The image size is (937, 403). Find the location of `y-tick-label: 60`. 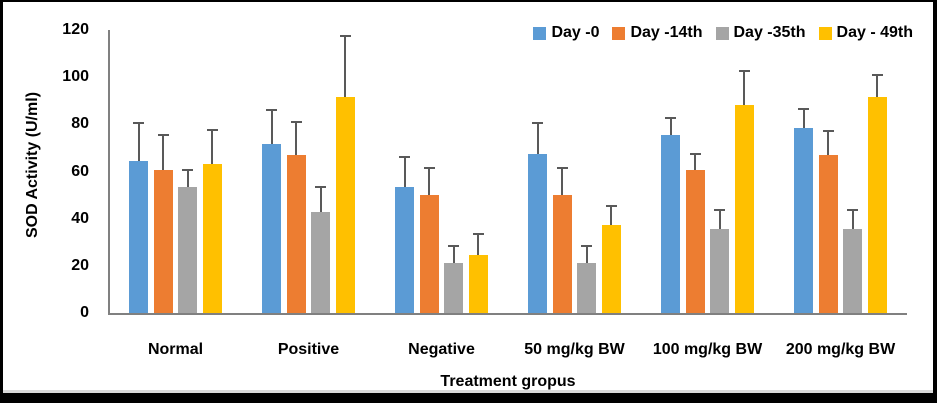

y-tick-label: 60 is located at coordinates (80, 171).